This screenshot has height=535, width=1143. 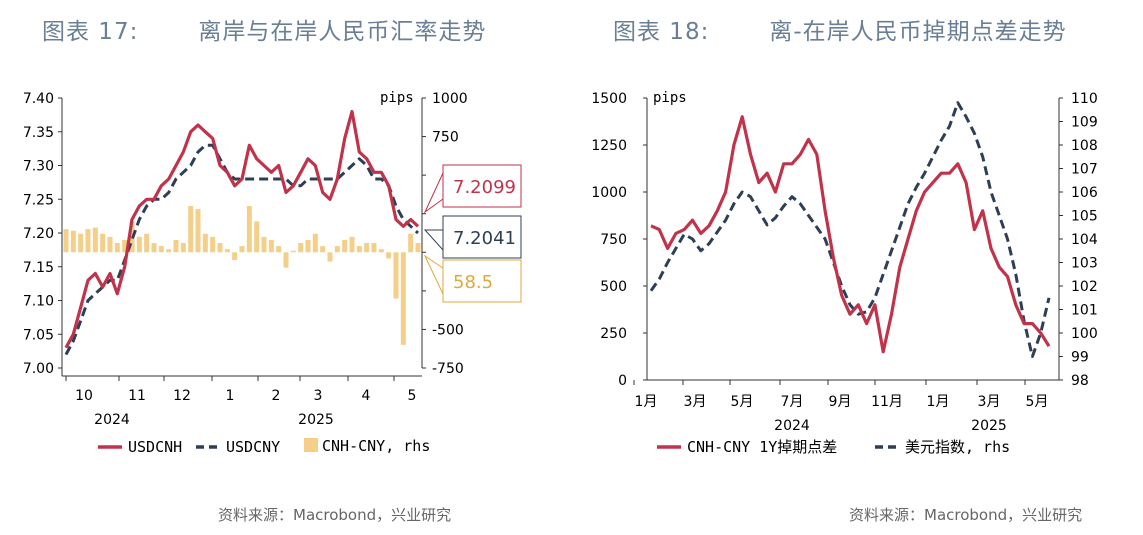 What do you see at coordinates (38, 234) in the screenshot?
I see `left-y-tick-label: 7.20` at bounding box center [38, 234].